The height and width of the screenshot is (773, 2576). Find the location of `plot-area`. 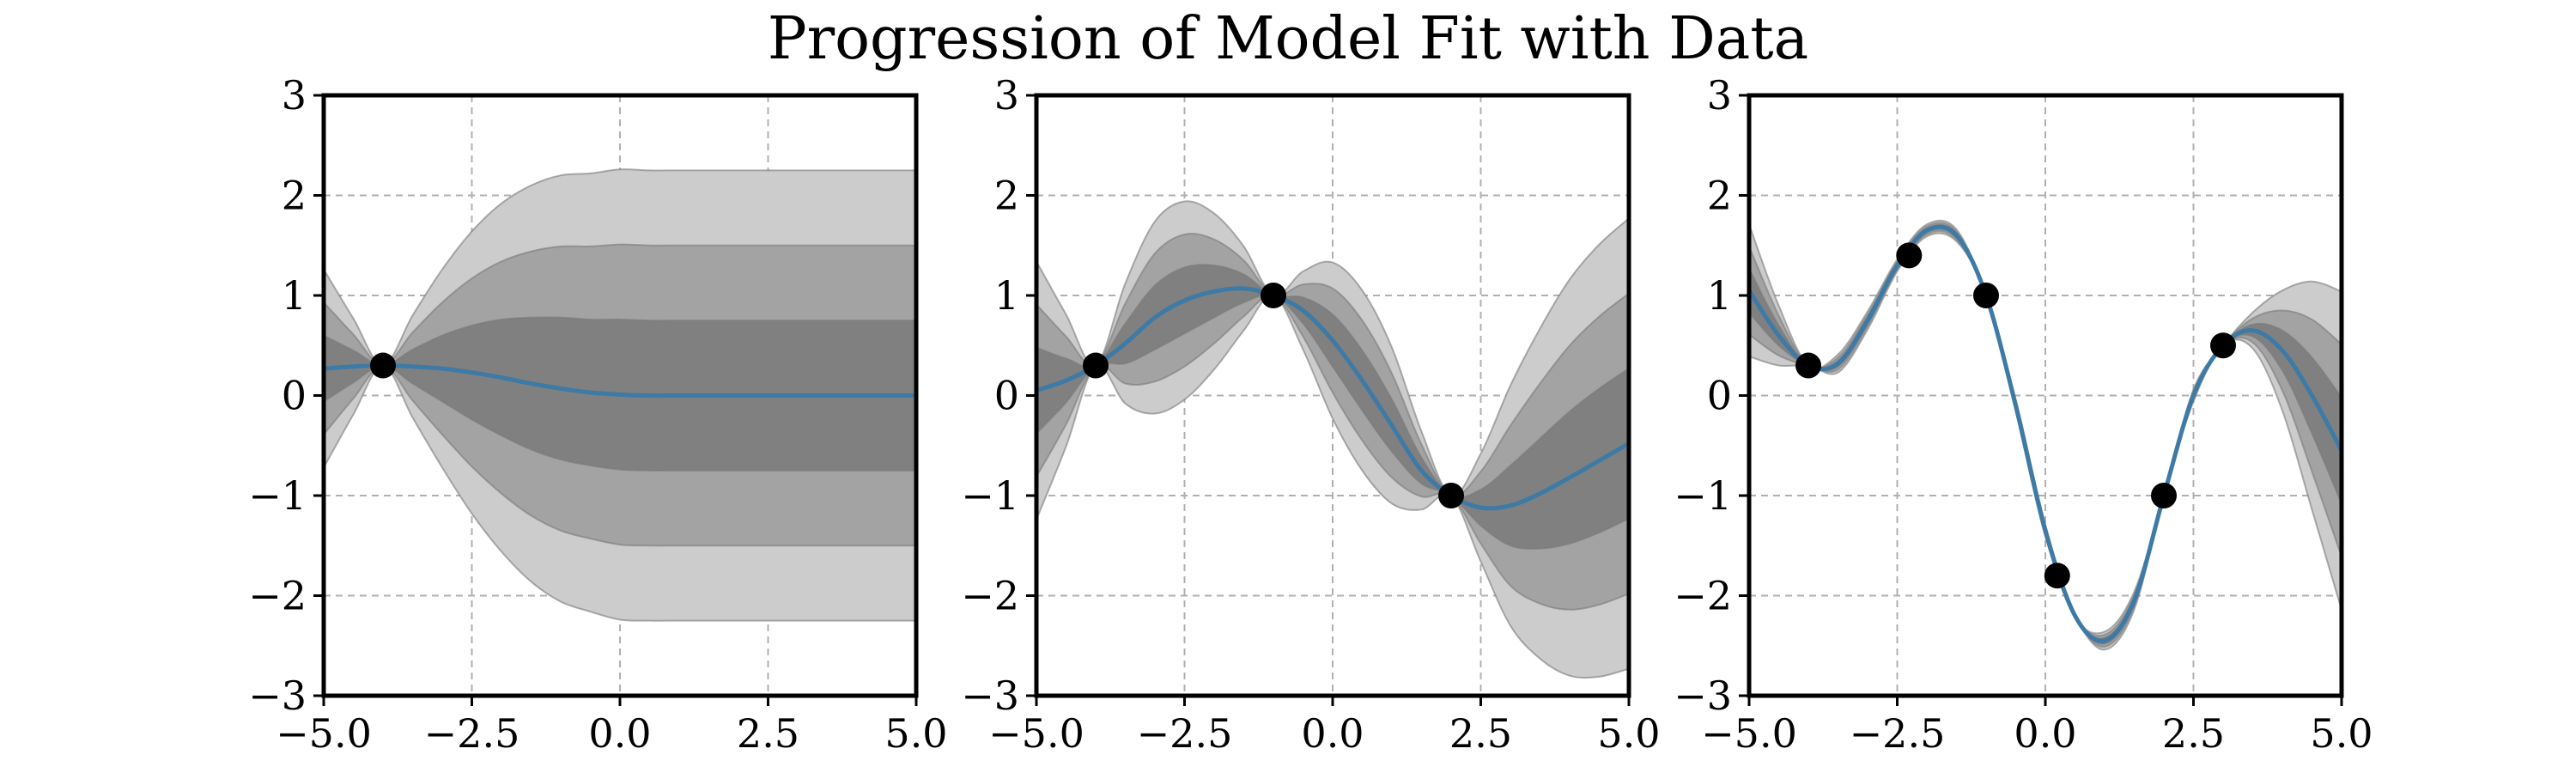

plot-area is located at coordinates (620, 395).